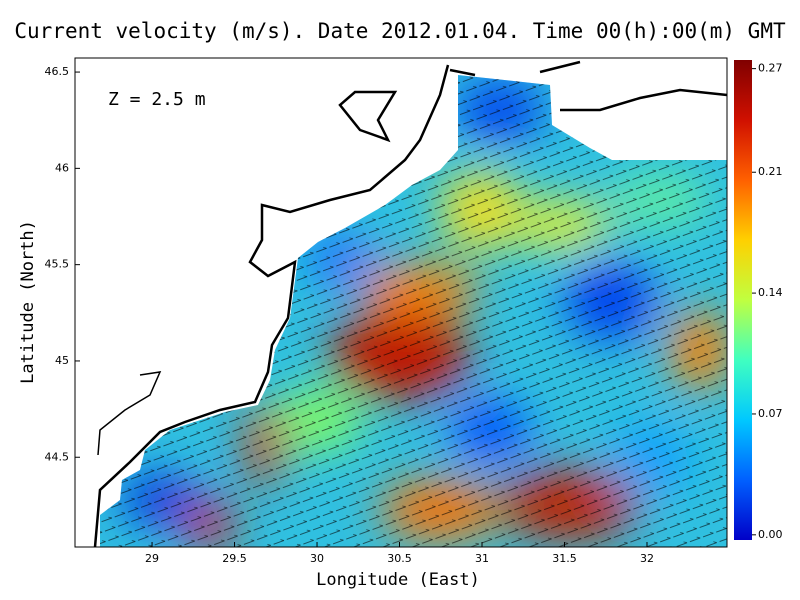 Image resolution: width=800 pixels, height=600 pixels. I want to click on colorbar-tick-label: 0.07, so click(770, 413).